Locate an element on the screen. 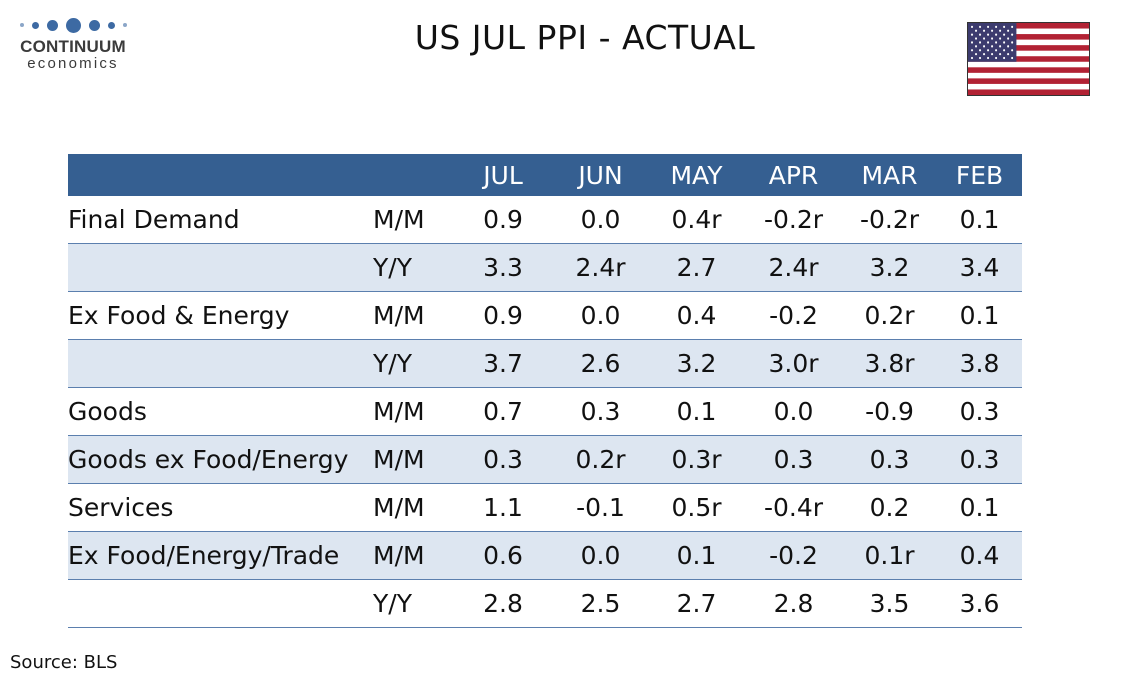 Image resolution: width=1134 pixels, height=680 pixels. page-title: US JUL PPI - ACTUAL is located at coordinates (585, 37).